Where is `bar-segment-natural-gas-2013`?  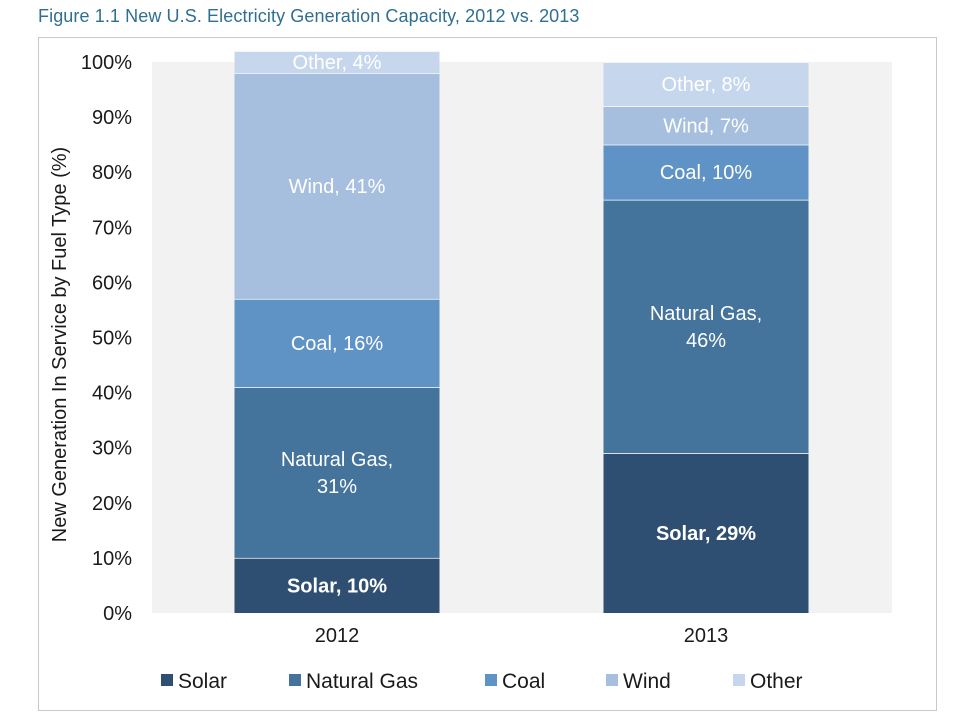
bar-segment-natural-gas-2013 is located at coordinates (706, 326).